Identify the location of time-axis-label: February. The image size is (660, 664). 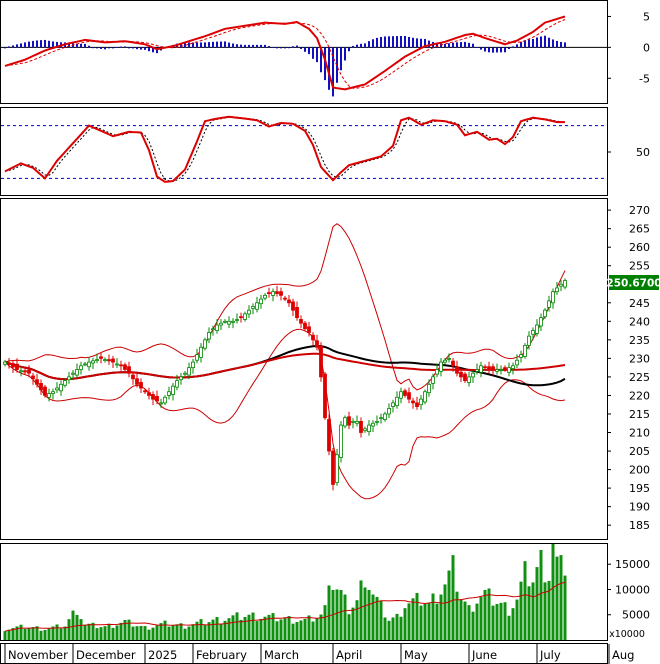
(221, 655).